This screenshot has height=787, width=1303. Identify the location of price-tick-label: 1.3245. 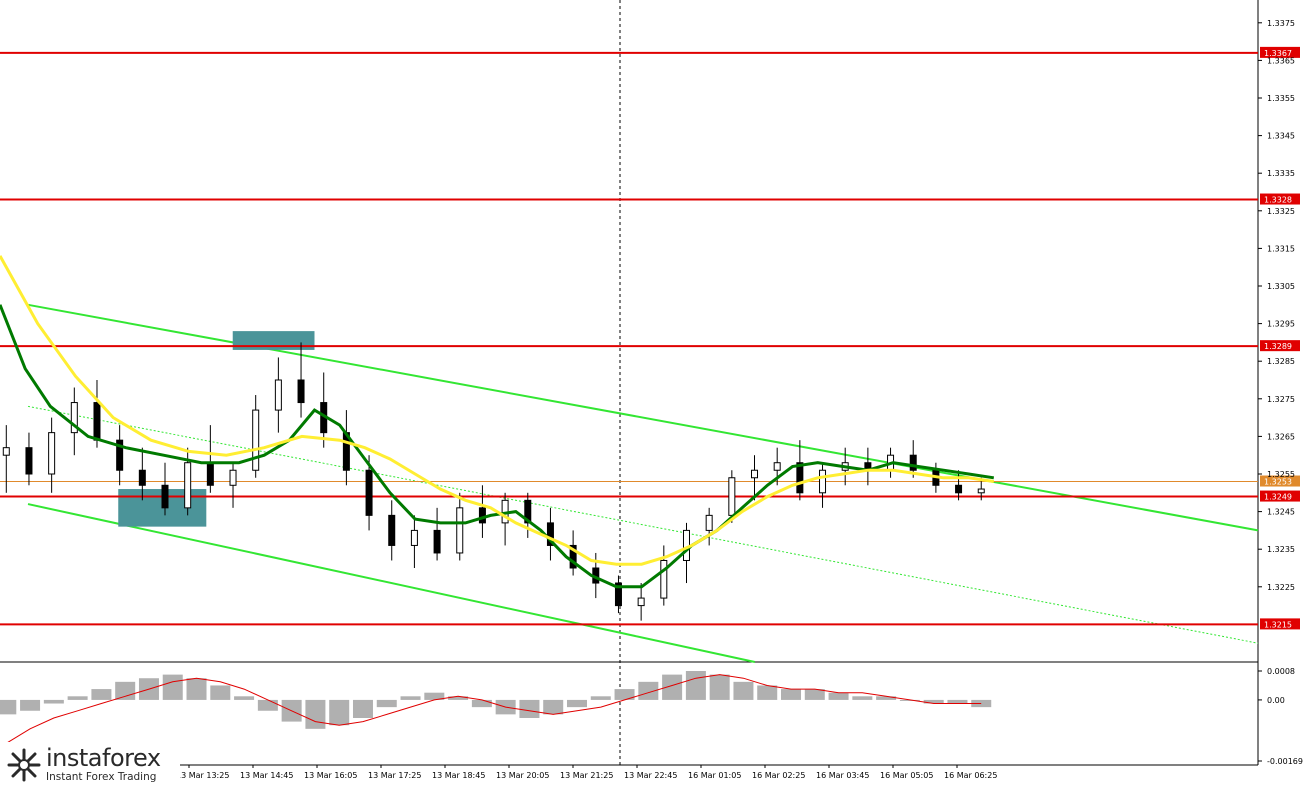
(1281, 512).